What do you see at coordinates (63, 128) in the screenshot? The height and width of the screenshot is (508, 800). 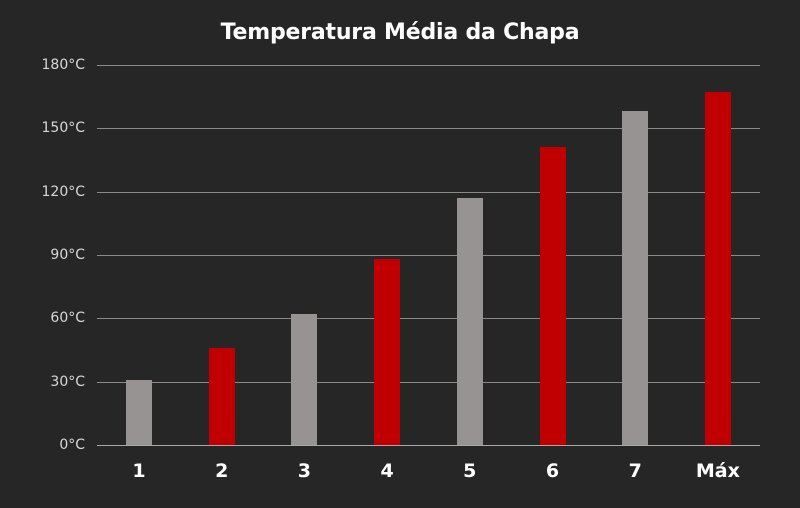 I see `y-tick-label: 150°C` at bounding box center [63, 128].